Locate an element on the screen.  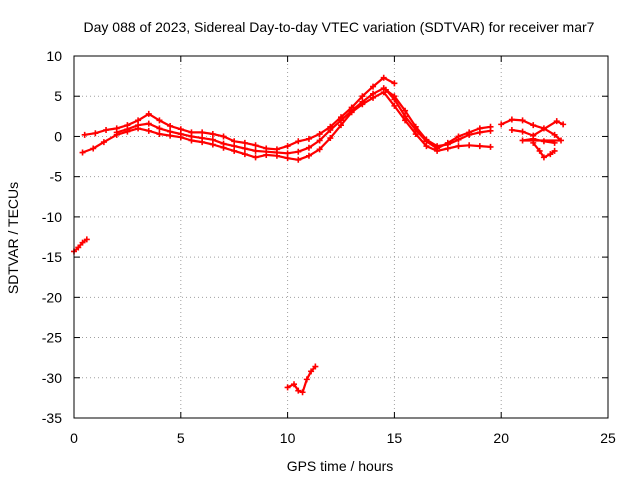
x-tick-label: 0 is located at coordinates (74, 438).